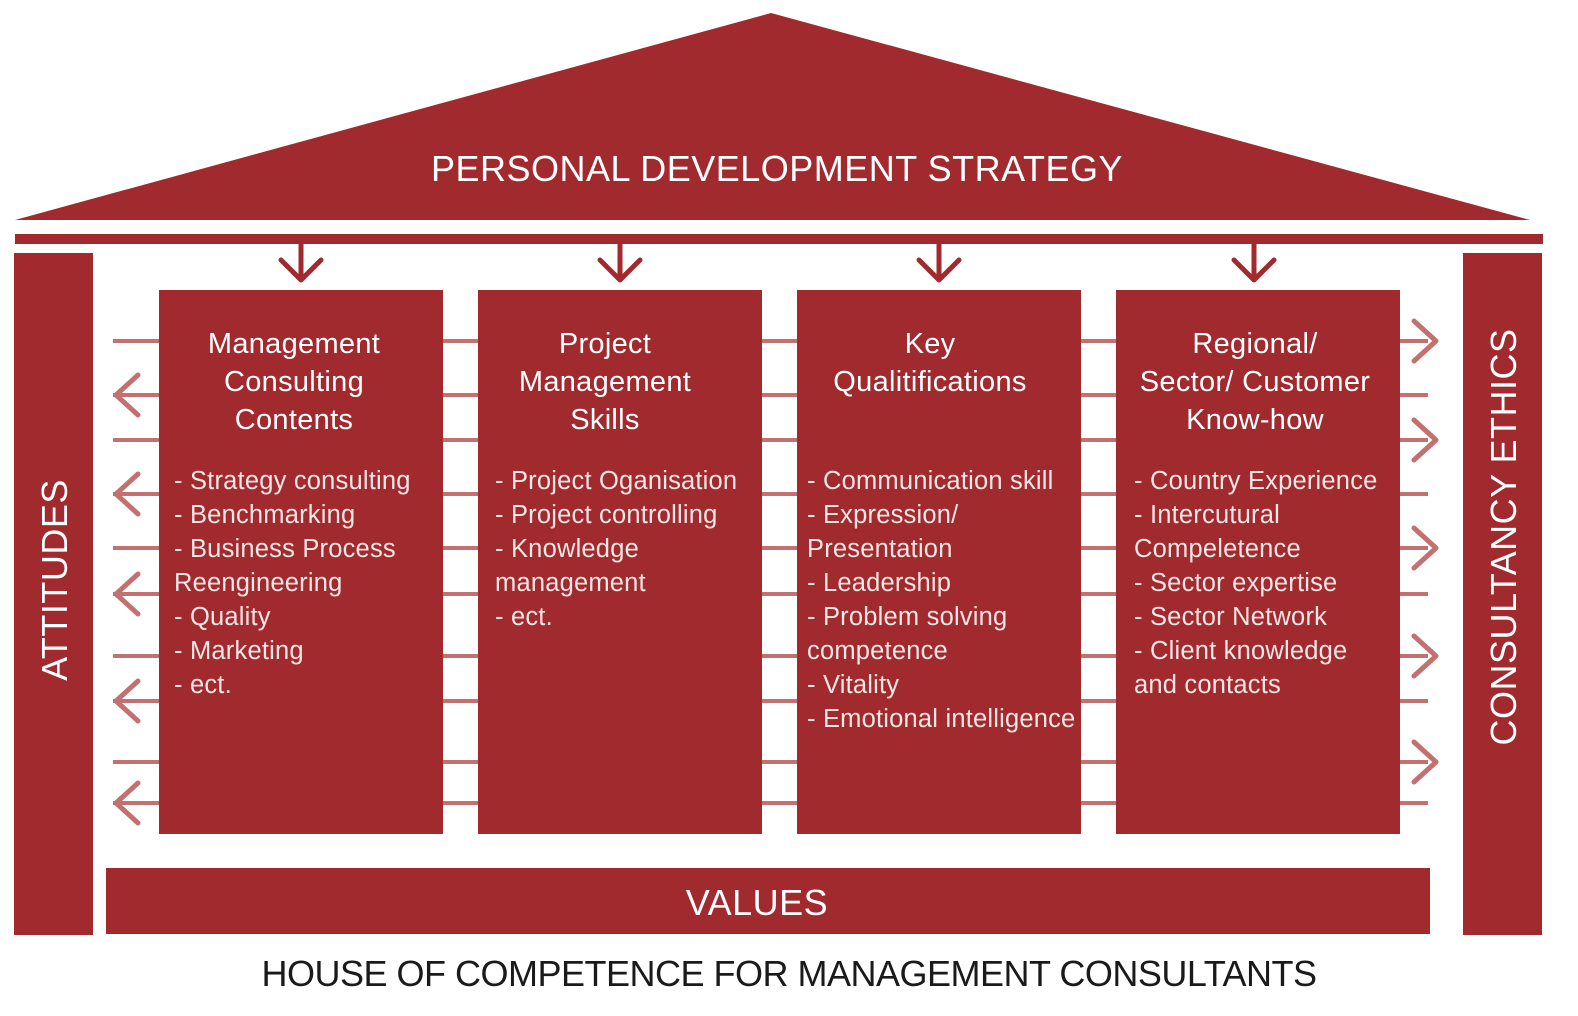  Describe the element at coordinates (930, 344) in the screenshot. I see `pillar-title-line: Key` at that location.